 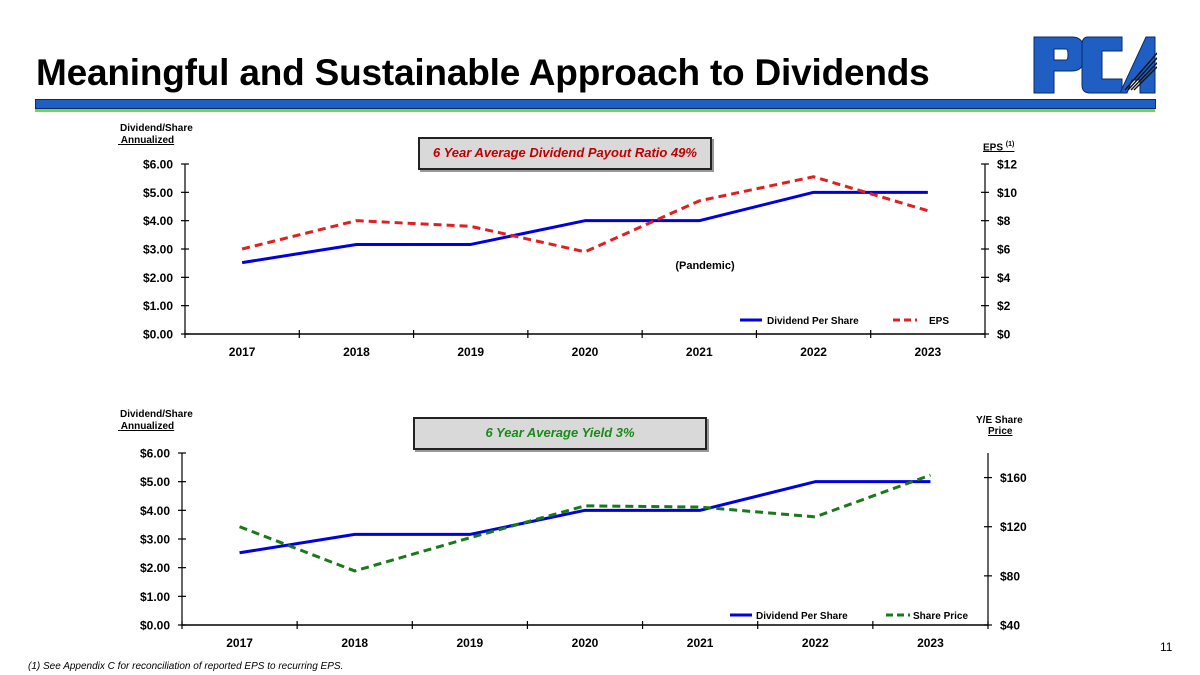 I want to click on chart1-left-y-tick-label: $4.00, so click(x=158, y=221).